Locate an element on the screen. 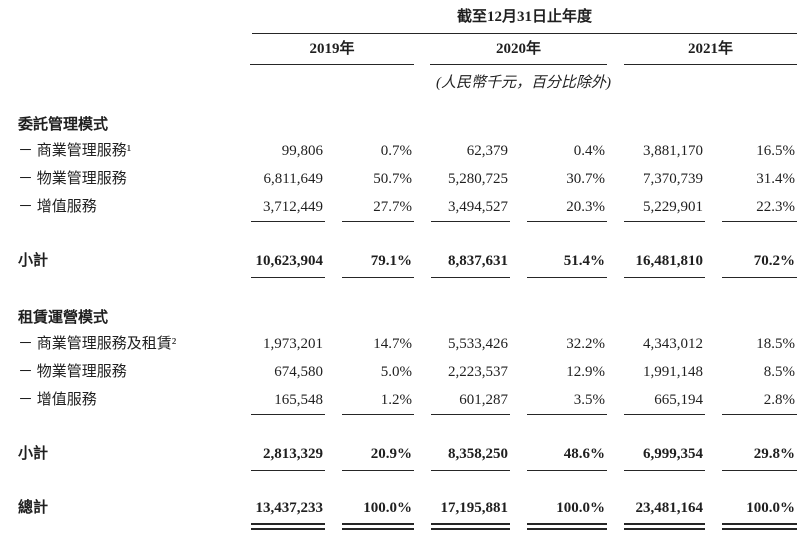  section-title: 委託管理模式 is located at coordinates (63, 125).